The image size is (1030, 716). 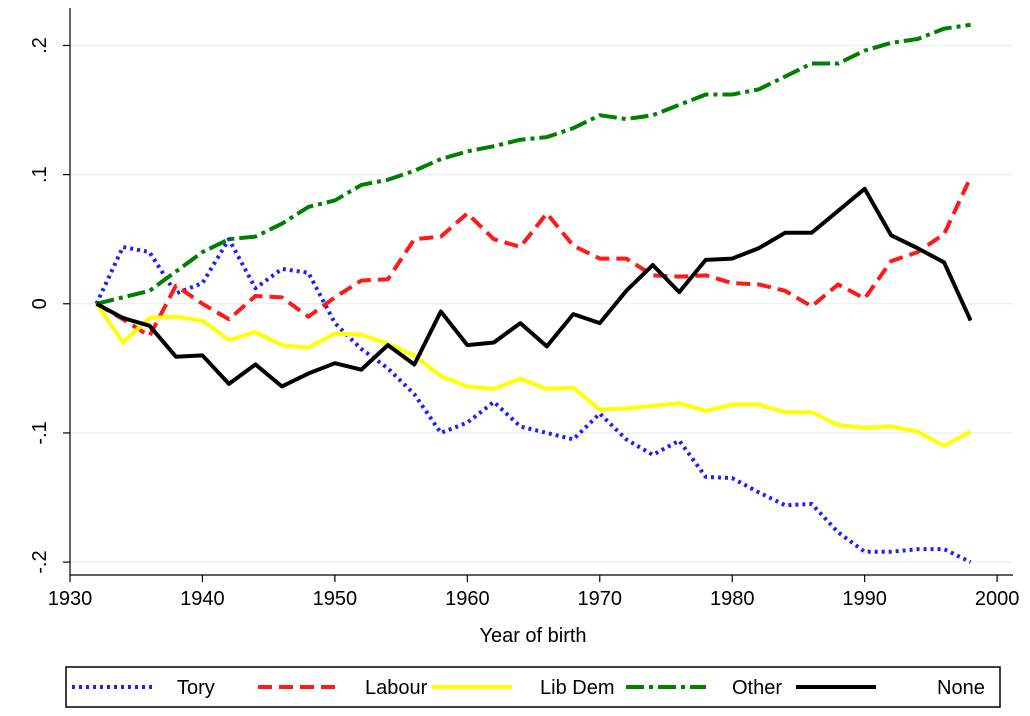 I want to click on x-tick-label: 1960, so click(x=467, y=599).